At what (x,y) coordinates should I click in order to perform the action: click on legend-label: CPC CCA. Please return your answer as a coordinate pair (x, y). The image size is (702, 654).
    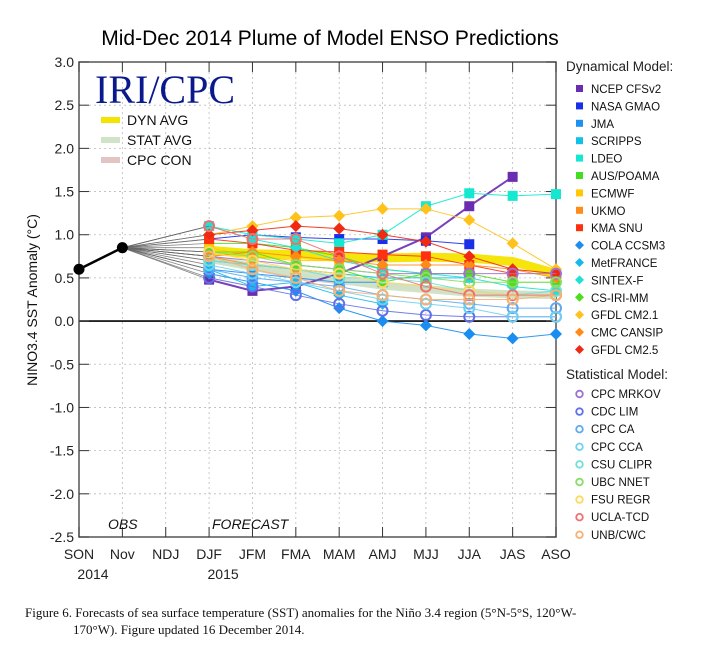
    Looking at the image, I should click on (617, 448).